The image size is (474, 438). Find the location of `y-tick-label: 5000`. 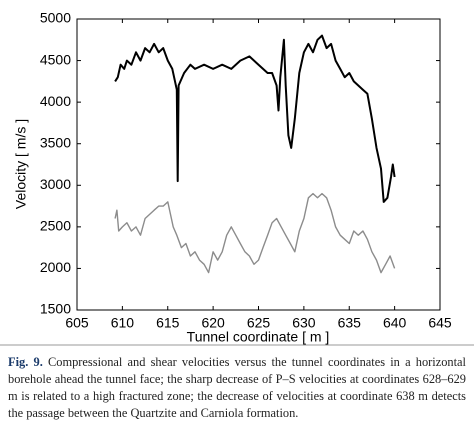

y-tick-label: 5000 is located at coordinates (55, 18).